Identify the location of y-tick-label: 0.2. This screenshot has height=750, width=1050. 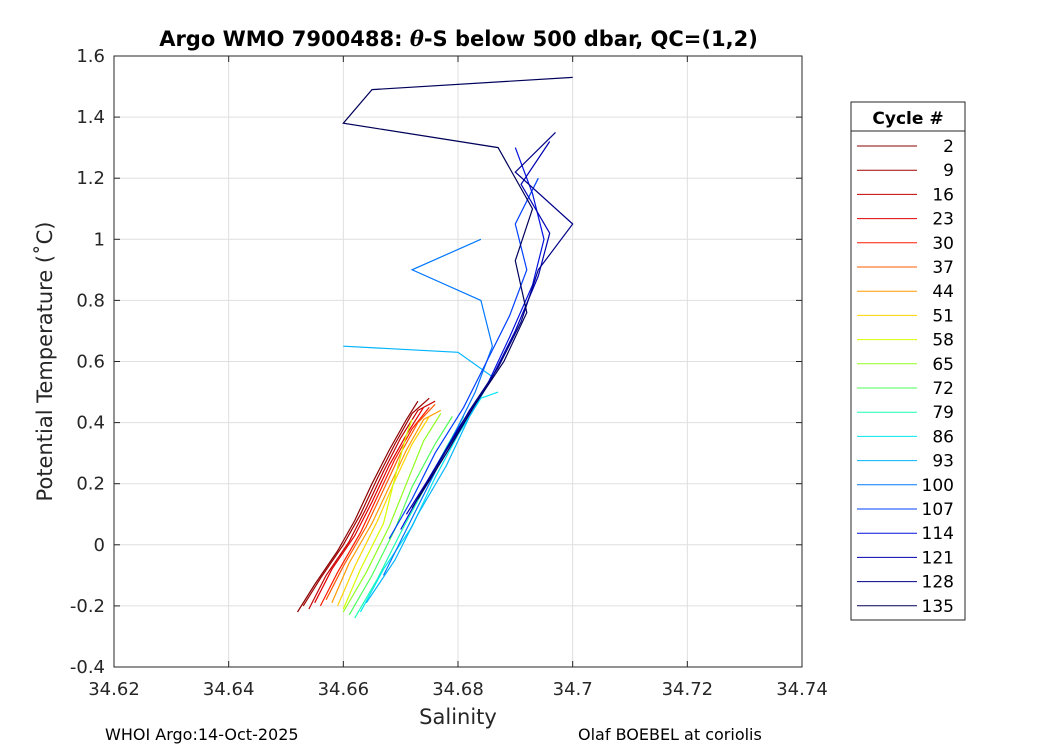
(90, 484).